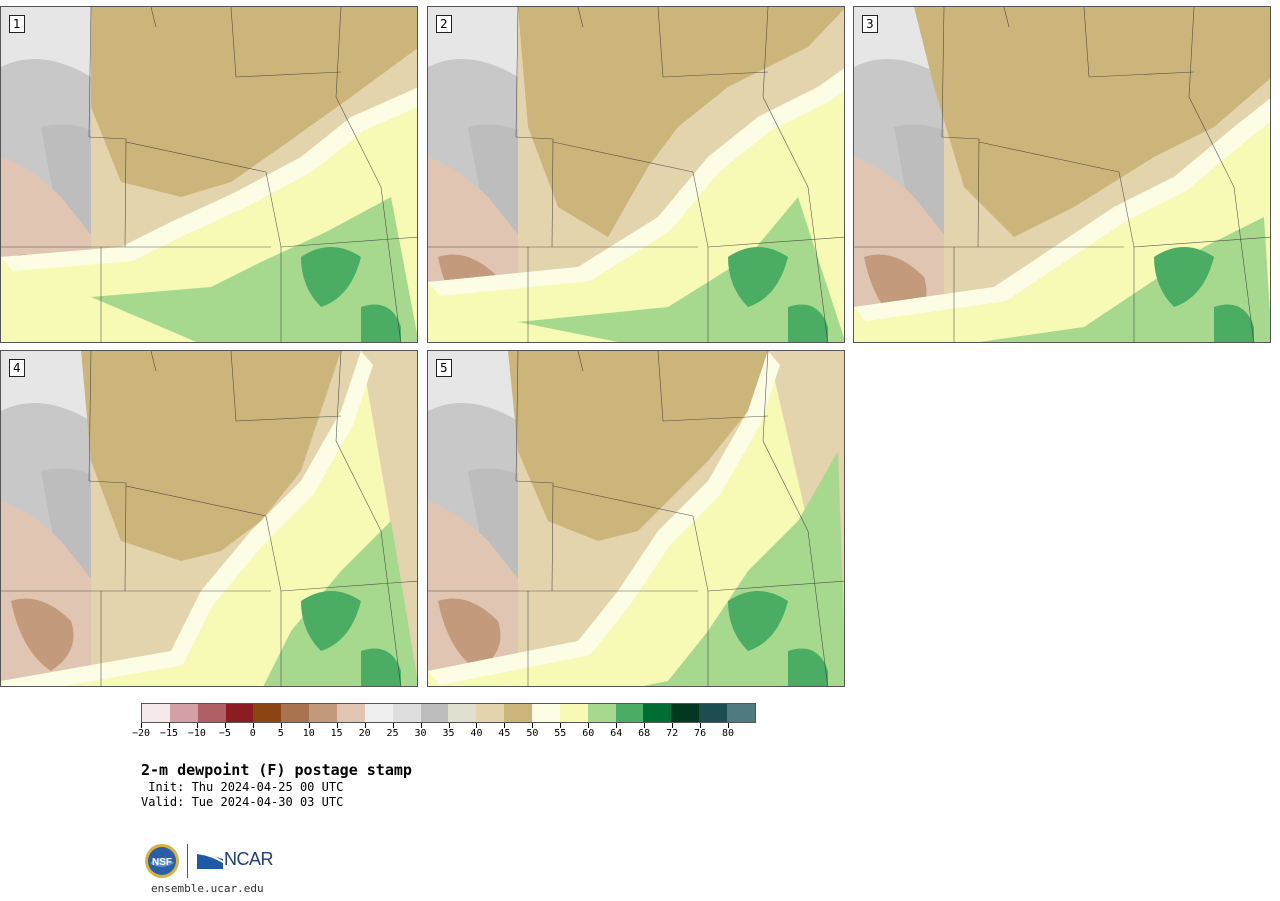  What do you see at coordinates (280, 733) in the screenshot?
I see `colorbar-tick-label: 5` at bounding box center [280, 733].